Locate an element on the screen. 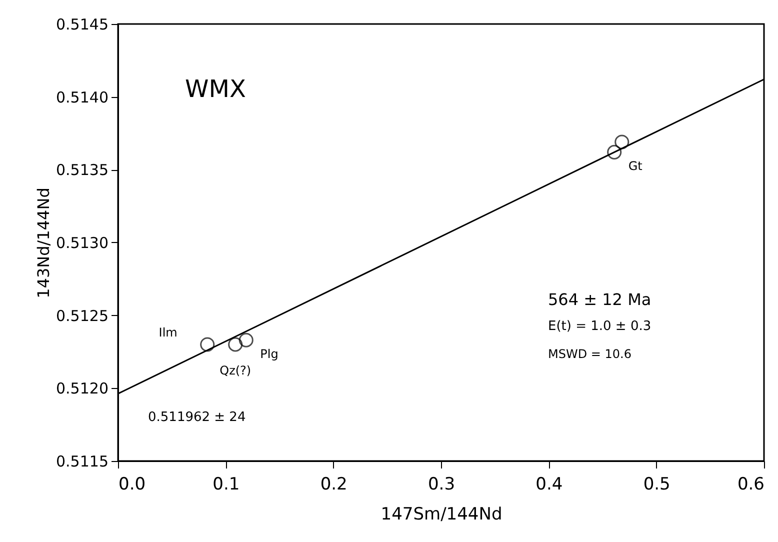  x-tick-label: 0.4 is located at coordinates (549, 484).